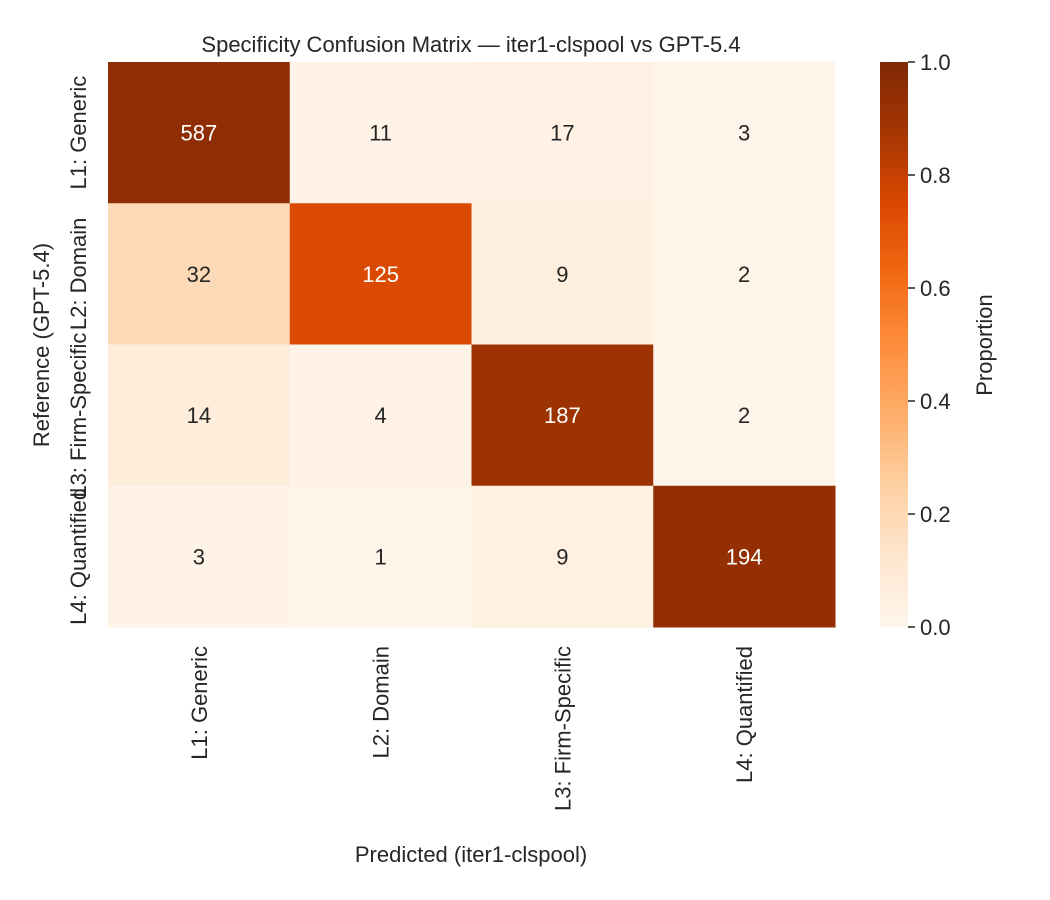 This screenshot has width=1050, height=900. I want to click on y-tick-label: L4: Quantified, so click(78, 556).